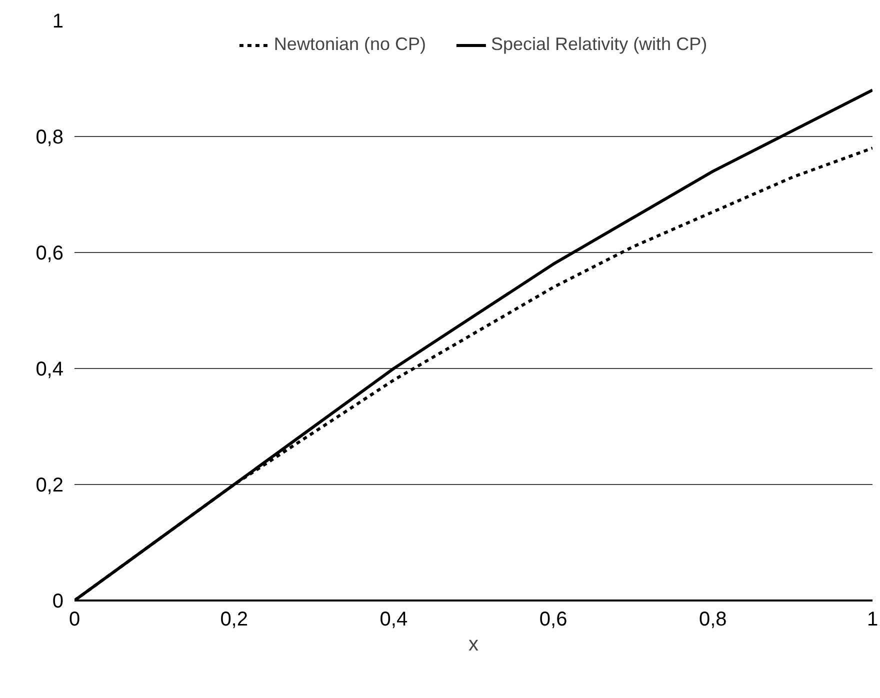  What do you see at coordinates (553, 619) in the screenshot?
I see `x-tick-label: 0,6` at bounding box center [553, 619].